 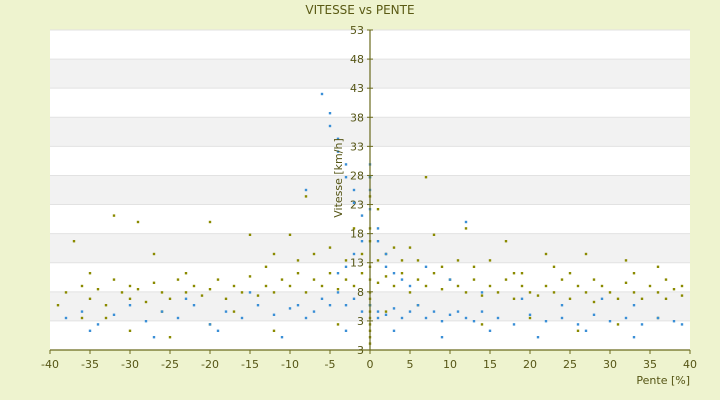 I want to click on x-axis-label: Pente [%], so click(x=663, y=380).